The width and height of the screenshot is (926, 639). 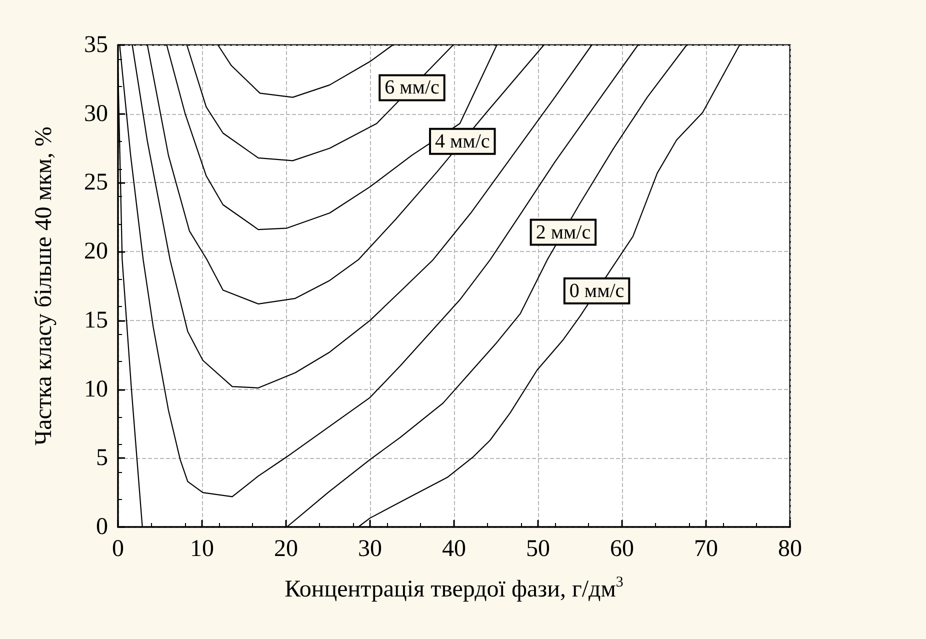 I want to click on x-tick-label: 70, so click(x=706, y=549).